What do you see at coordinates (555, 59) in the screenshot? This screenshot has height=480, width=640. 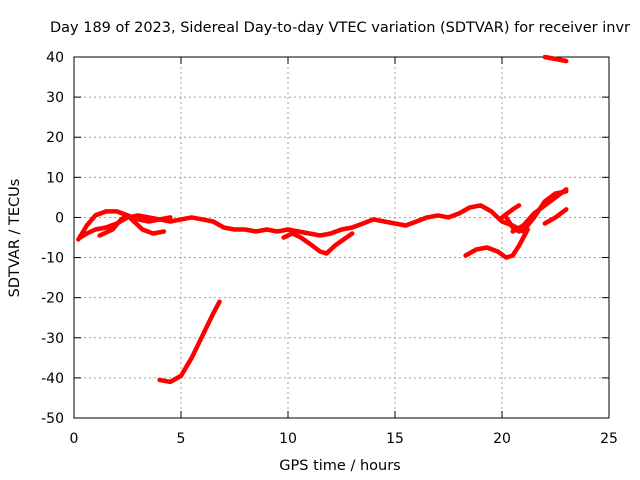 I see `track-top` at bounding box center [555, 59].